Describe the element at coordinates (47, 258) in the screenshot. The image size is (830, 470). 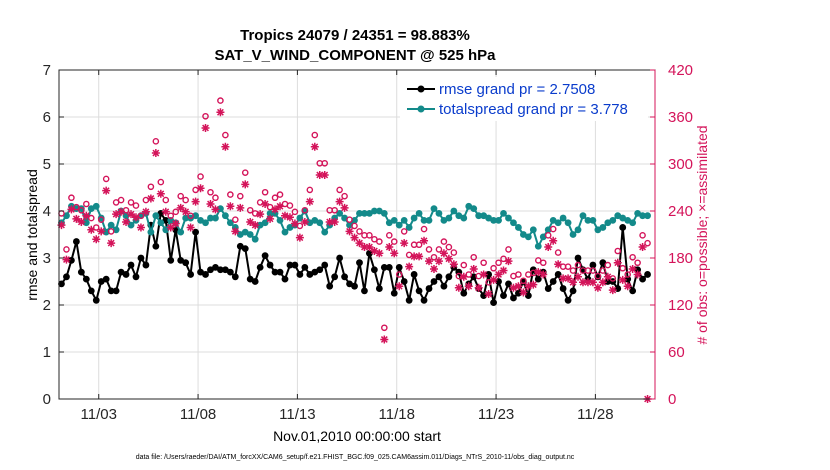
I see `y-left-tick-label: 3` at that location.